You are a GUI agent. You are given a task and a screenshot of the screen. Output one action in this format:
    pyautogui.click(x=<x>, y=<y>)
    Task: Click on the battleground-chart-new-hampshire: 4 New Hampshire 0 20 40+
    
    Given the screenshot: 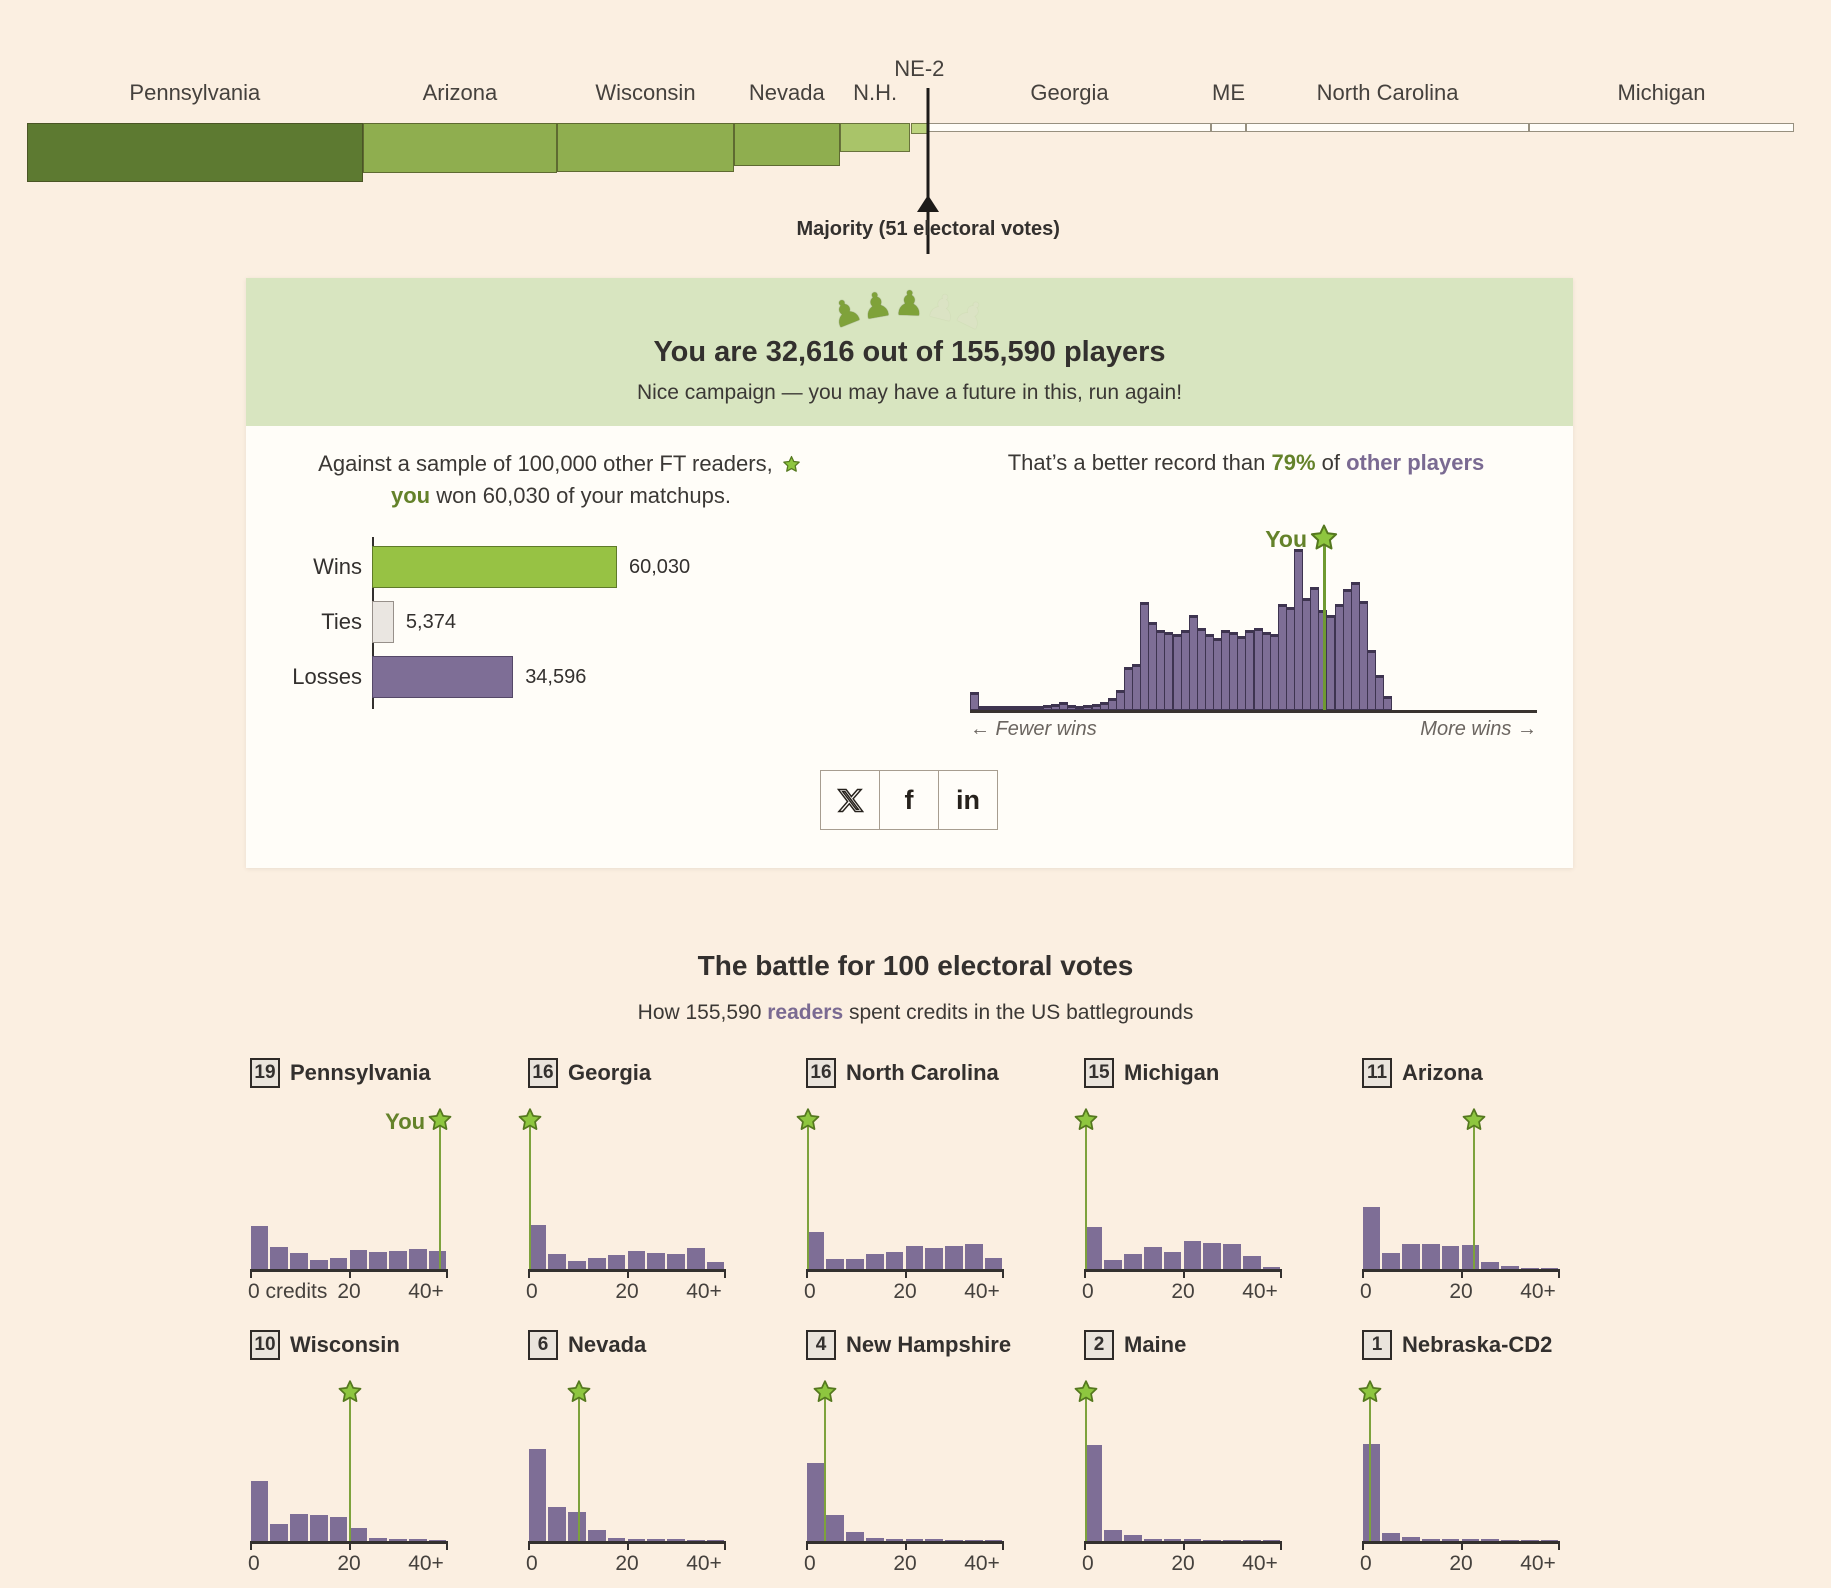 What is the action you would take?
    pyautogui.click(x=907, y=1459)
    